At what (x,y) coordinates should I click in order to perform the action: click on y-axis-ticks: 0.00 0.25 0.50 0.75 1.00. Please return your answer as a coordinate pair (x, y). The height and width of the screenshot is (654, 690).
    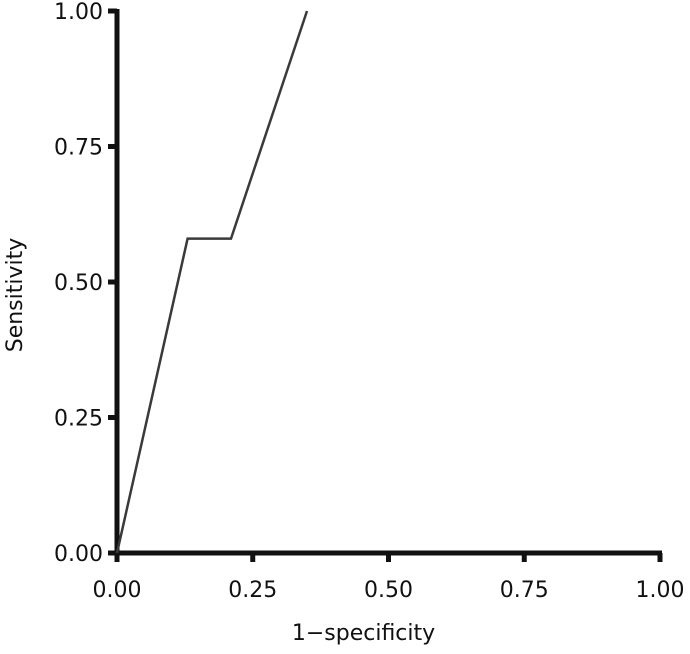
    Looking at the image, I should click on (85, 283).